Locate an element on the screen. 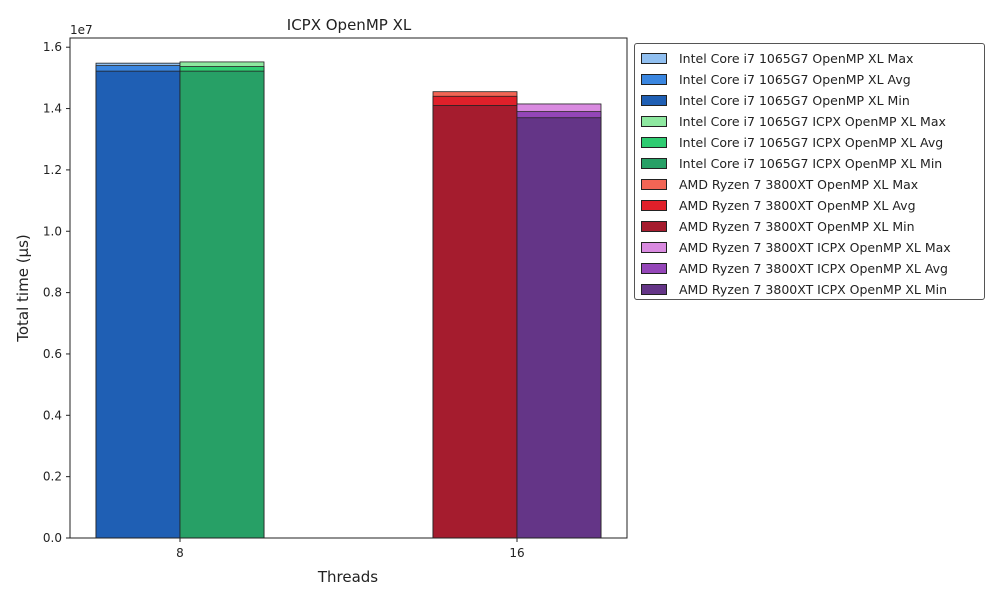 The image size is (1000, 600). legend-label: AMD Ryzen 7 3800XT ICPX OpenMP XL Avg is located at coordinates (813, 268).